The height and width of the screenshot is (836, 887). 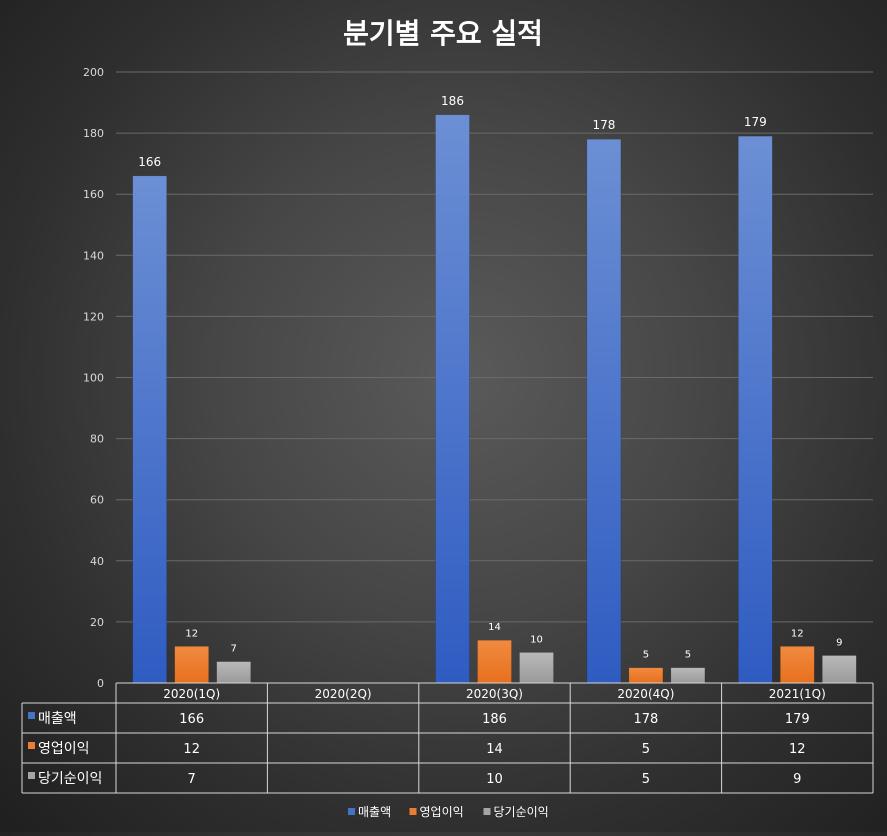 What do you see at coordinates (191, 719) in the screenshot?
I see `table-cell: 166` at bounding box center [191, 719].